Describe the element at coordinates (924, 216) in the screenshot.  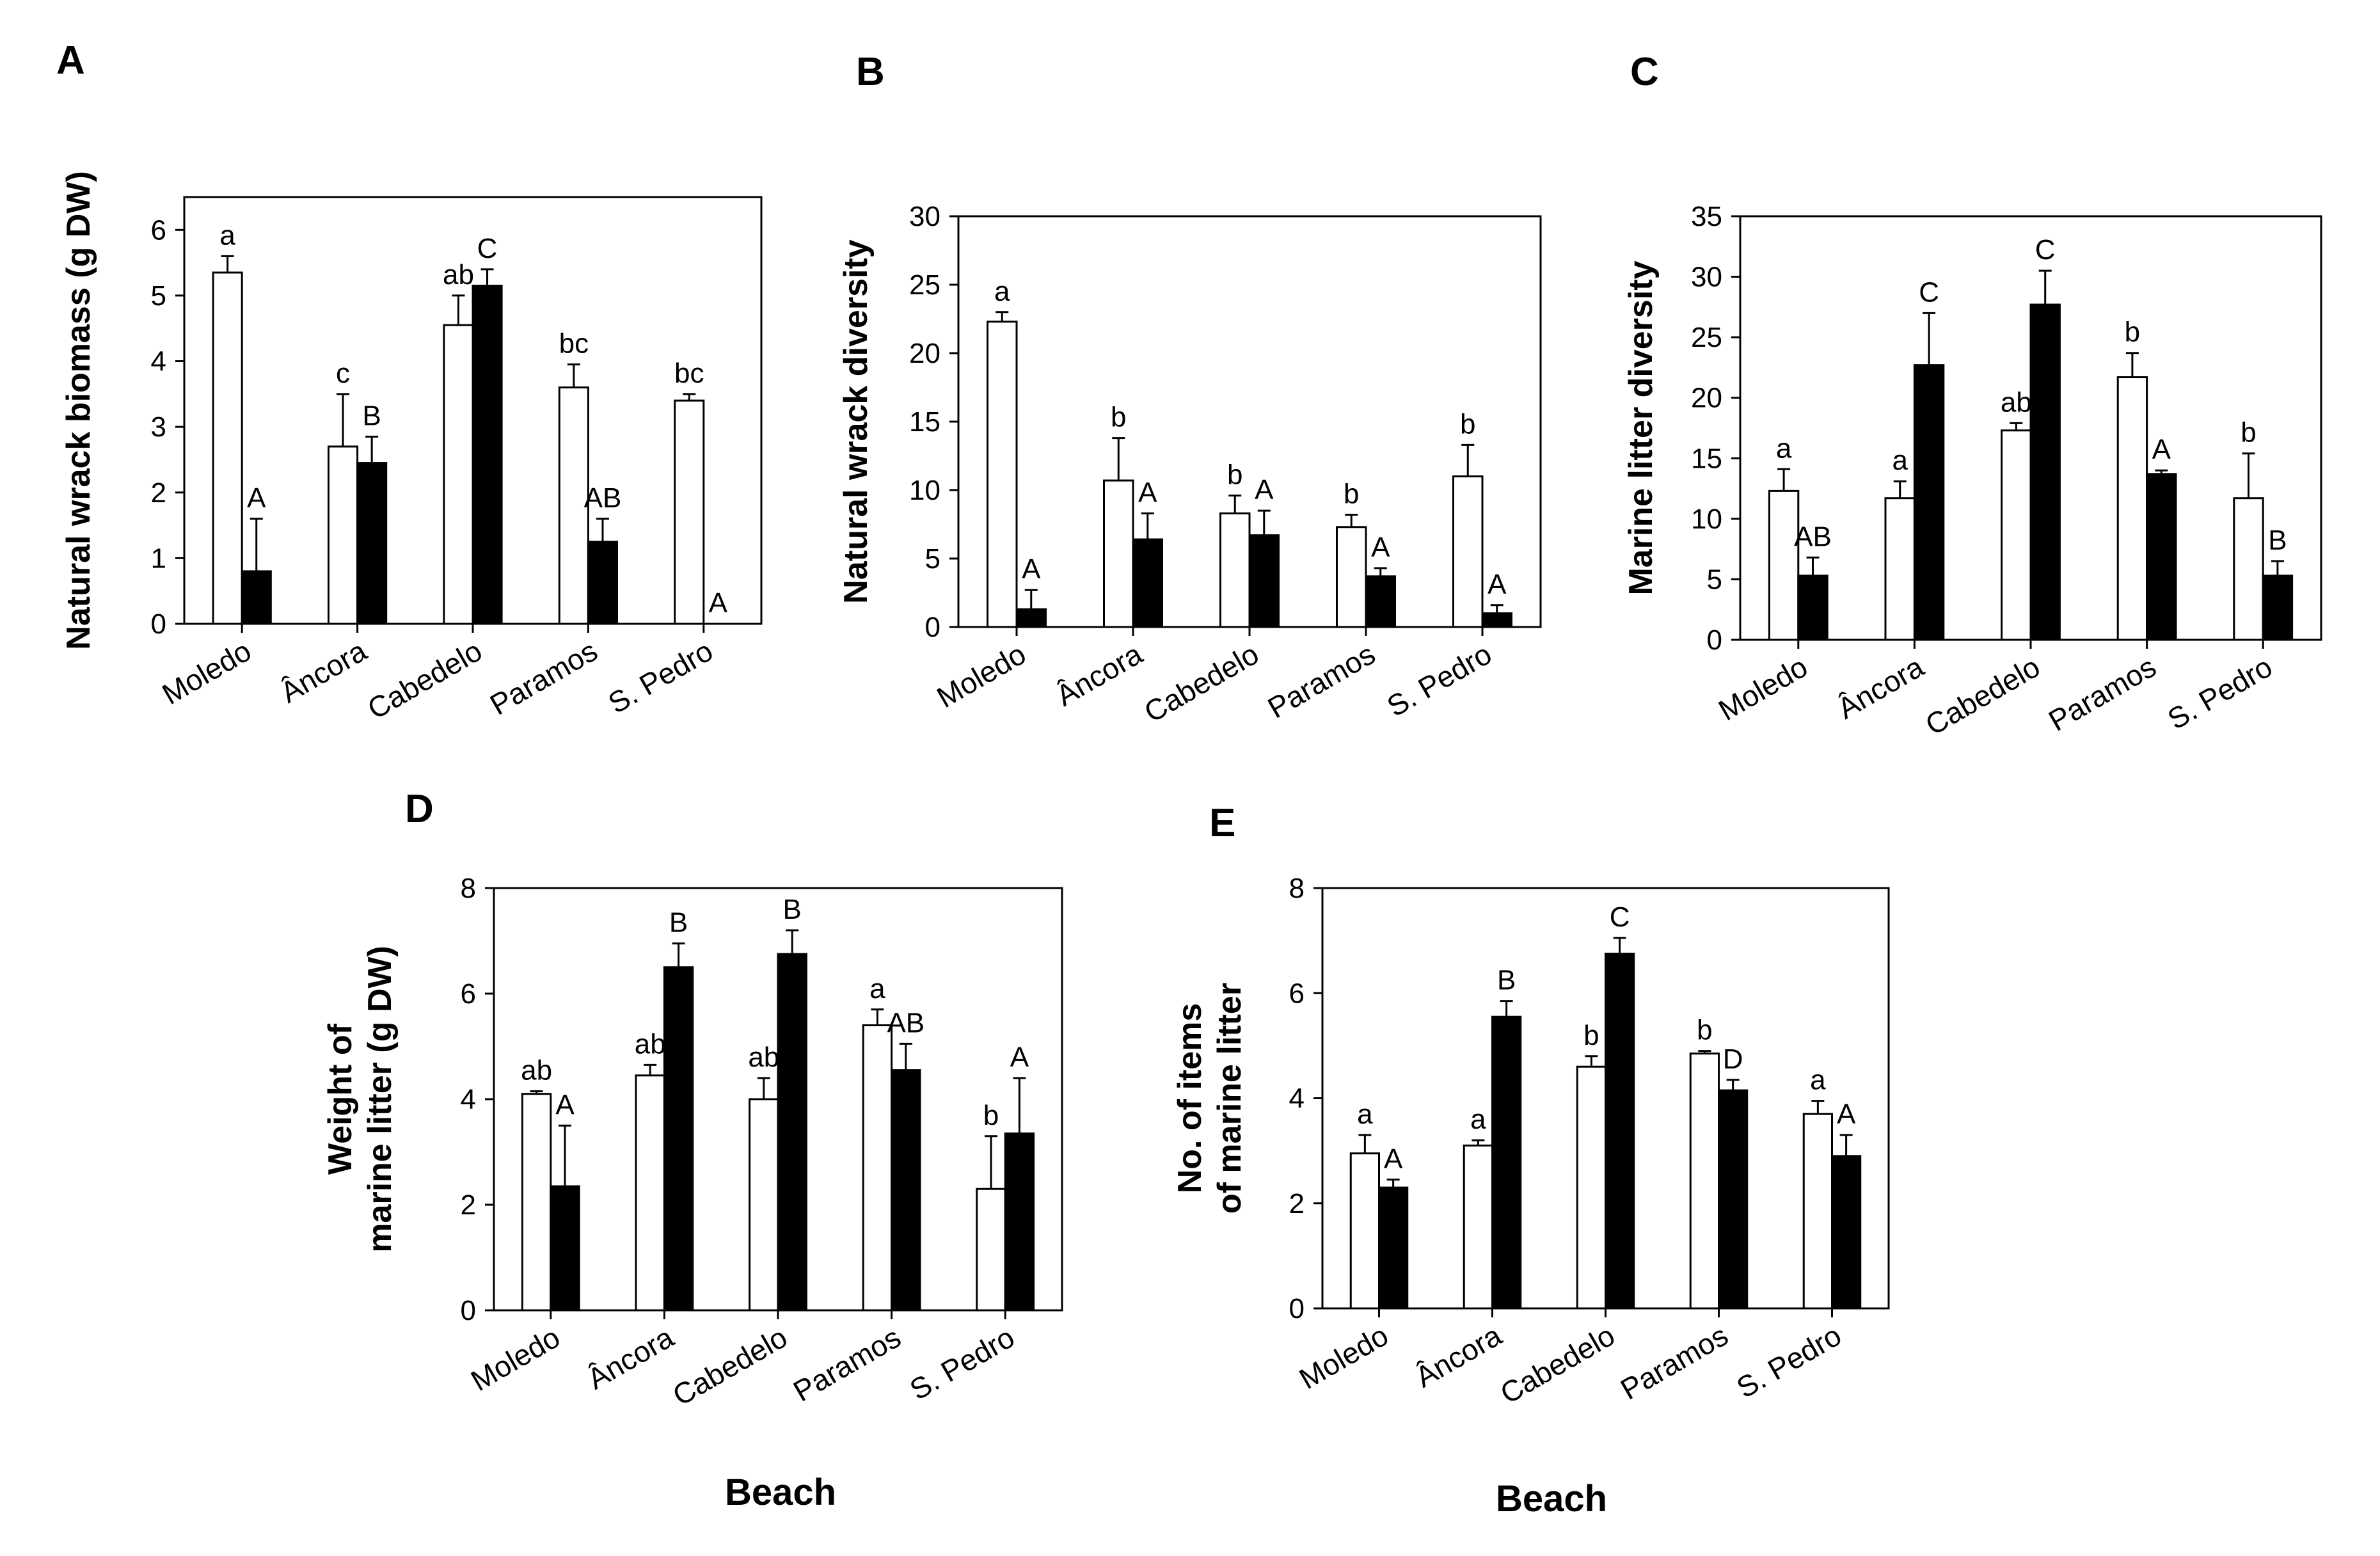
I see `y-tick-label-b: 30` at that location.